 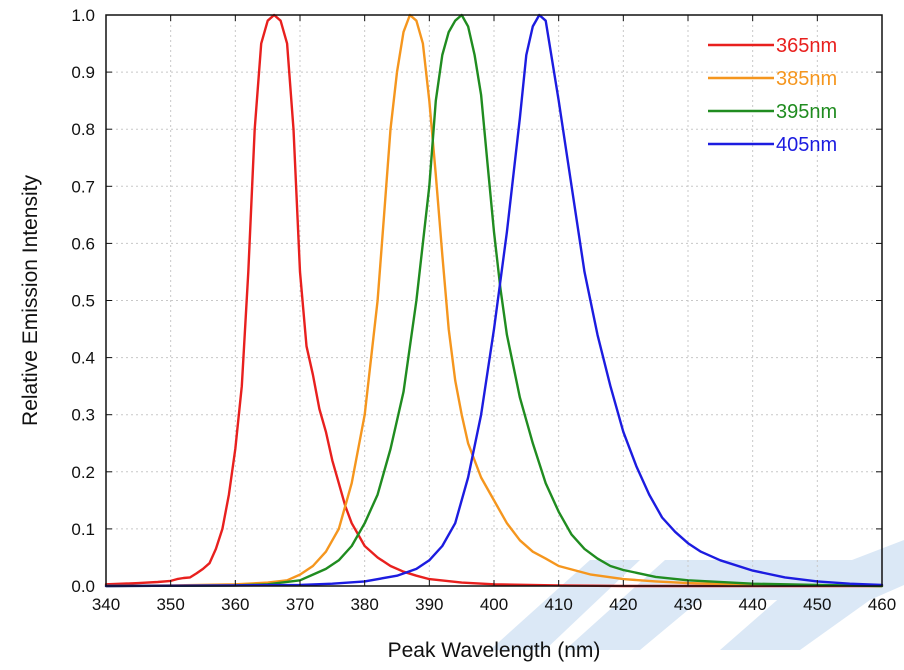 What do you see at coordinates (494, 650) in the screenshot?
I see `x-axis-title: Peak Wavelength (nm)` at bounding box center [494, 650].